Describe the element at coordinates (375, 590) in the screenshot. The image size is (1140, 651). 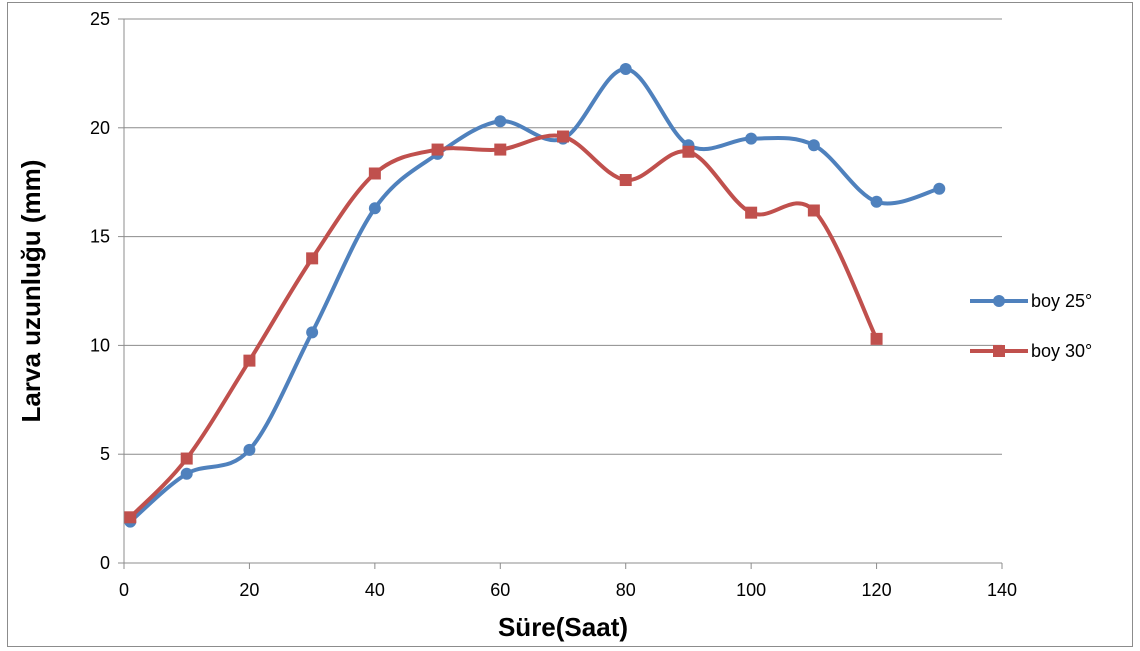
I see `x-tick-label: 40` at that location.